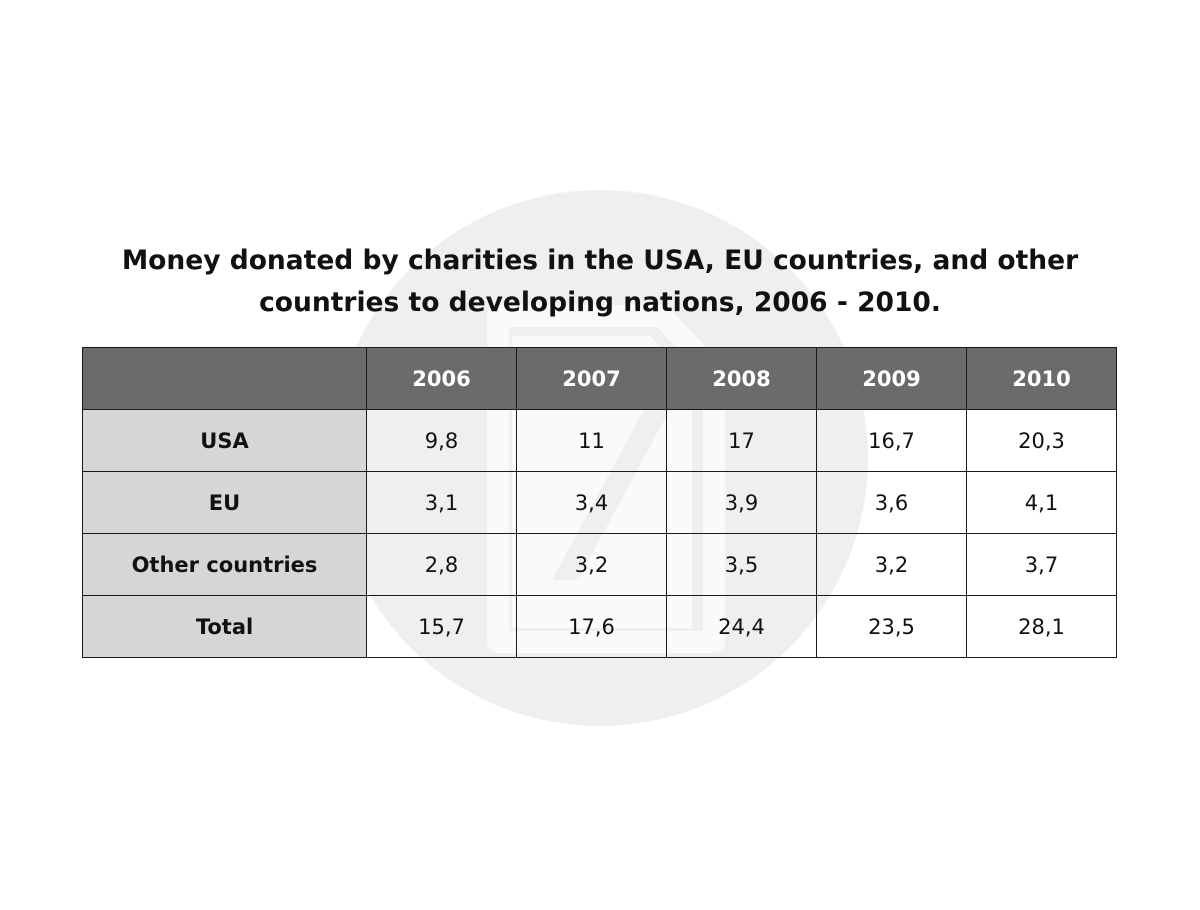 The width and height of the screenshot is (1200, 910). What do you see at coordinates (225, 379) in the screenshot?
I see `corner-cell` at bounding box center [225, 379].